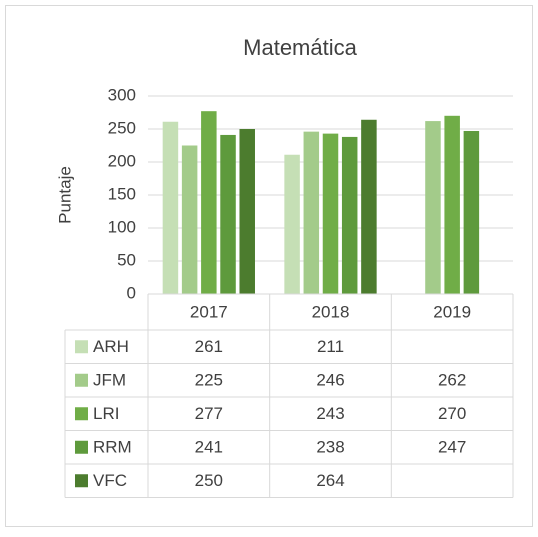 This screenshot has height=537, width=538. What do you see at coordinates (64, 195) in the screenshot?
I see `y-axis-title: Puntaje` at bounding box center [64, 195].